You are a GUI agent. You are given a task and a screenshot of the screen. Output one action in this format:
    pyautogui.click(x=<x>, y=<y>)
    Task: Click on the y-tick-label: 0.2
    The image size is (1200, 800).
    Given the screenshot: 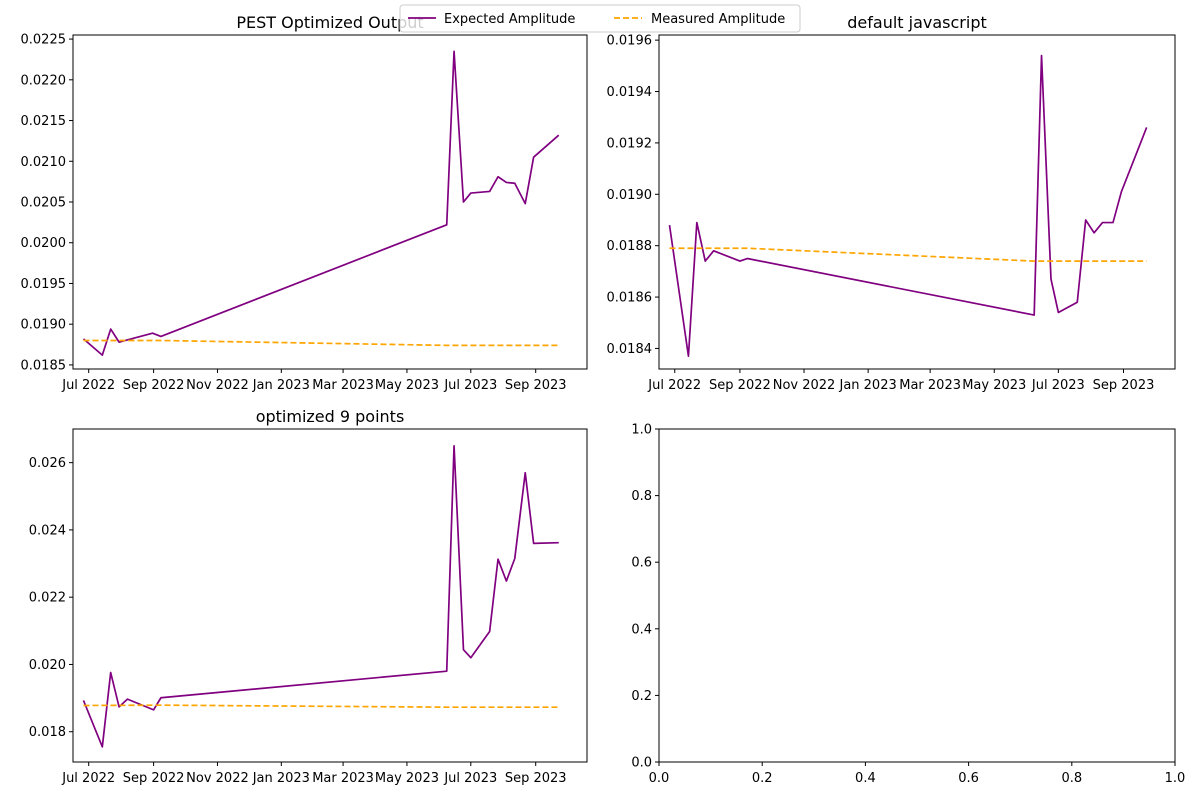 What is the action you would take?
    pyautogui.click(x=641, y=696)
    